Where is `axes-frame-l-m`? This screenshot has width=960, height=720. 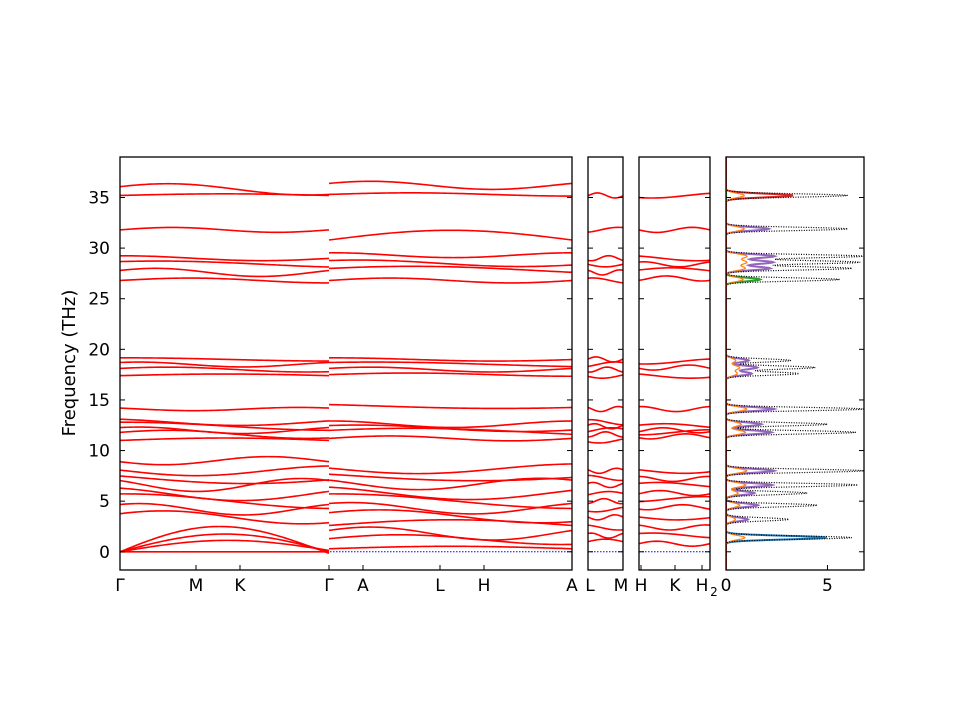
axes-frame-l-m is located at coordinates (605, 363).